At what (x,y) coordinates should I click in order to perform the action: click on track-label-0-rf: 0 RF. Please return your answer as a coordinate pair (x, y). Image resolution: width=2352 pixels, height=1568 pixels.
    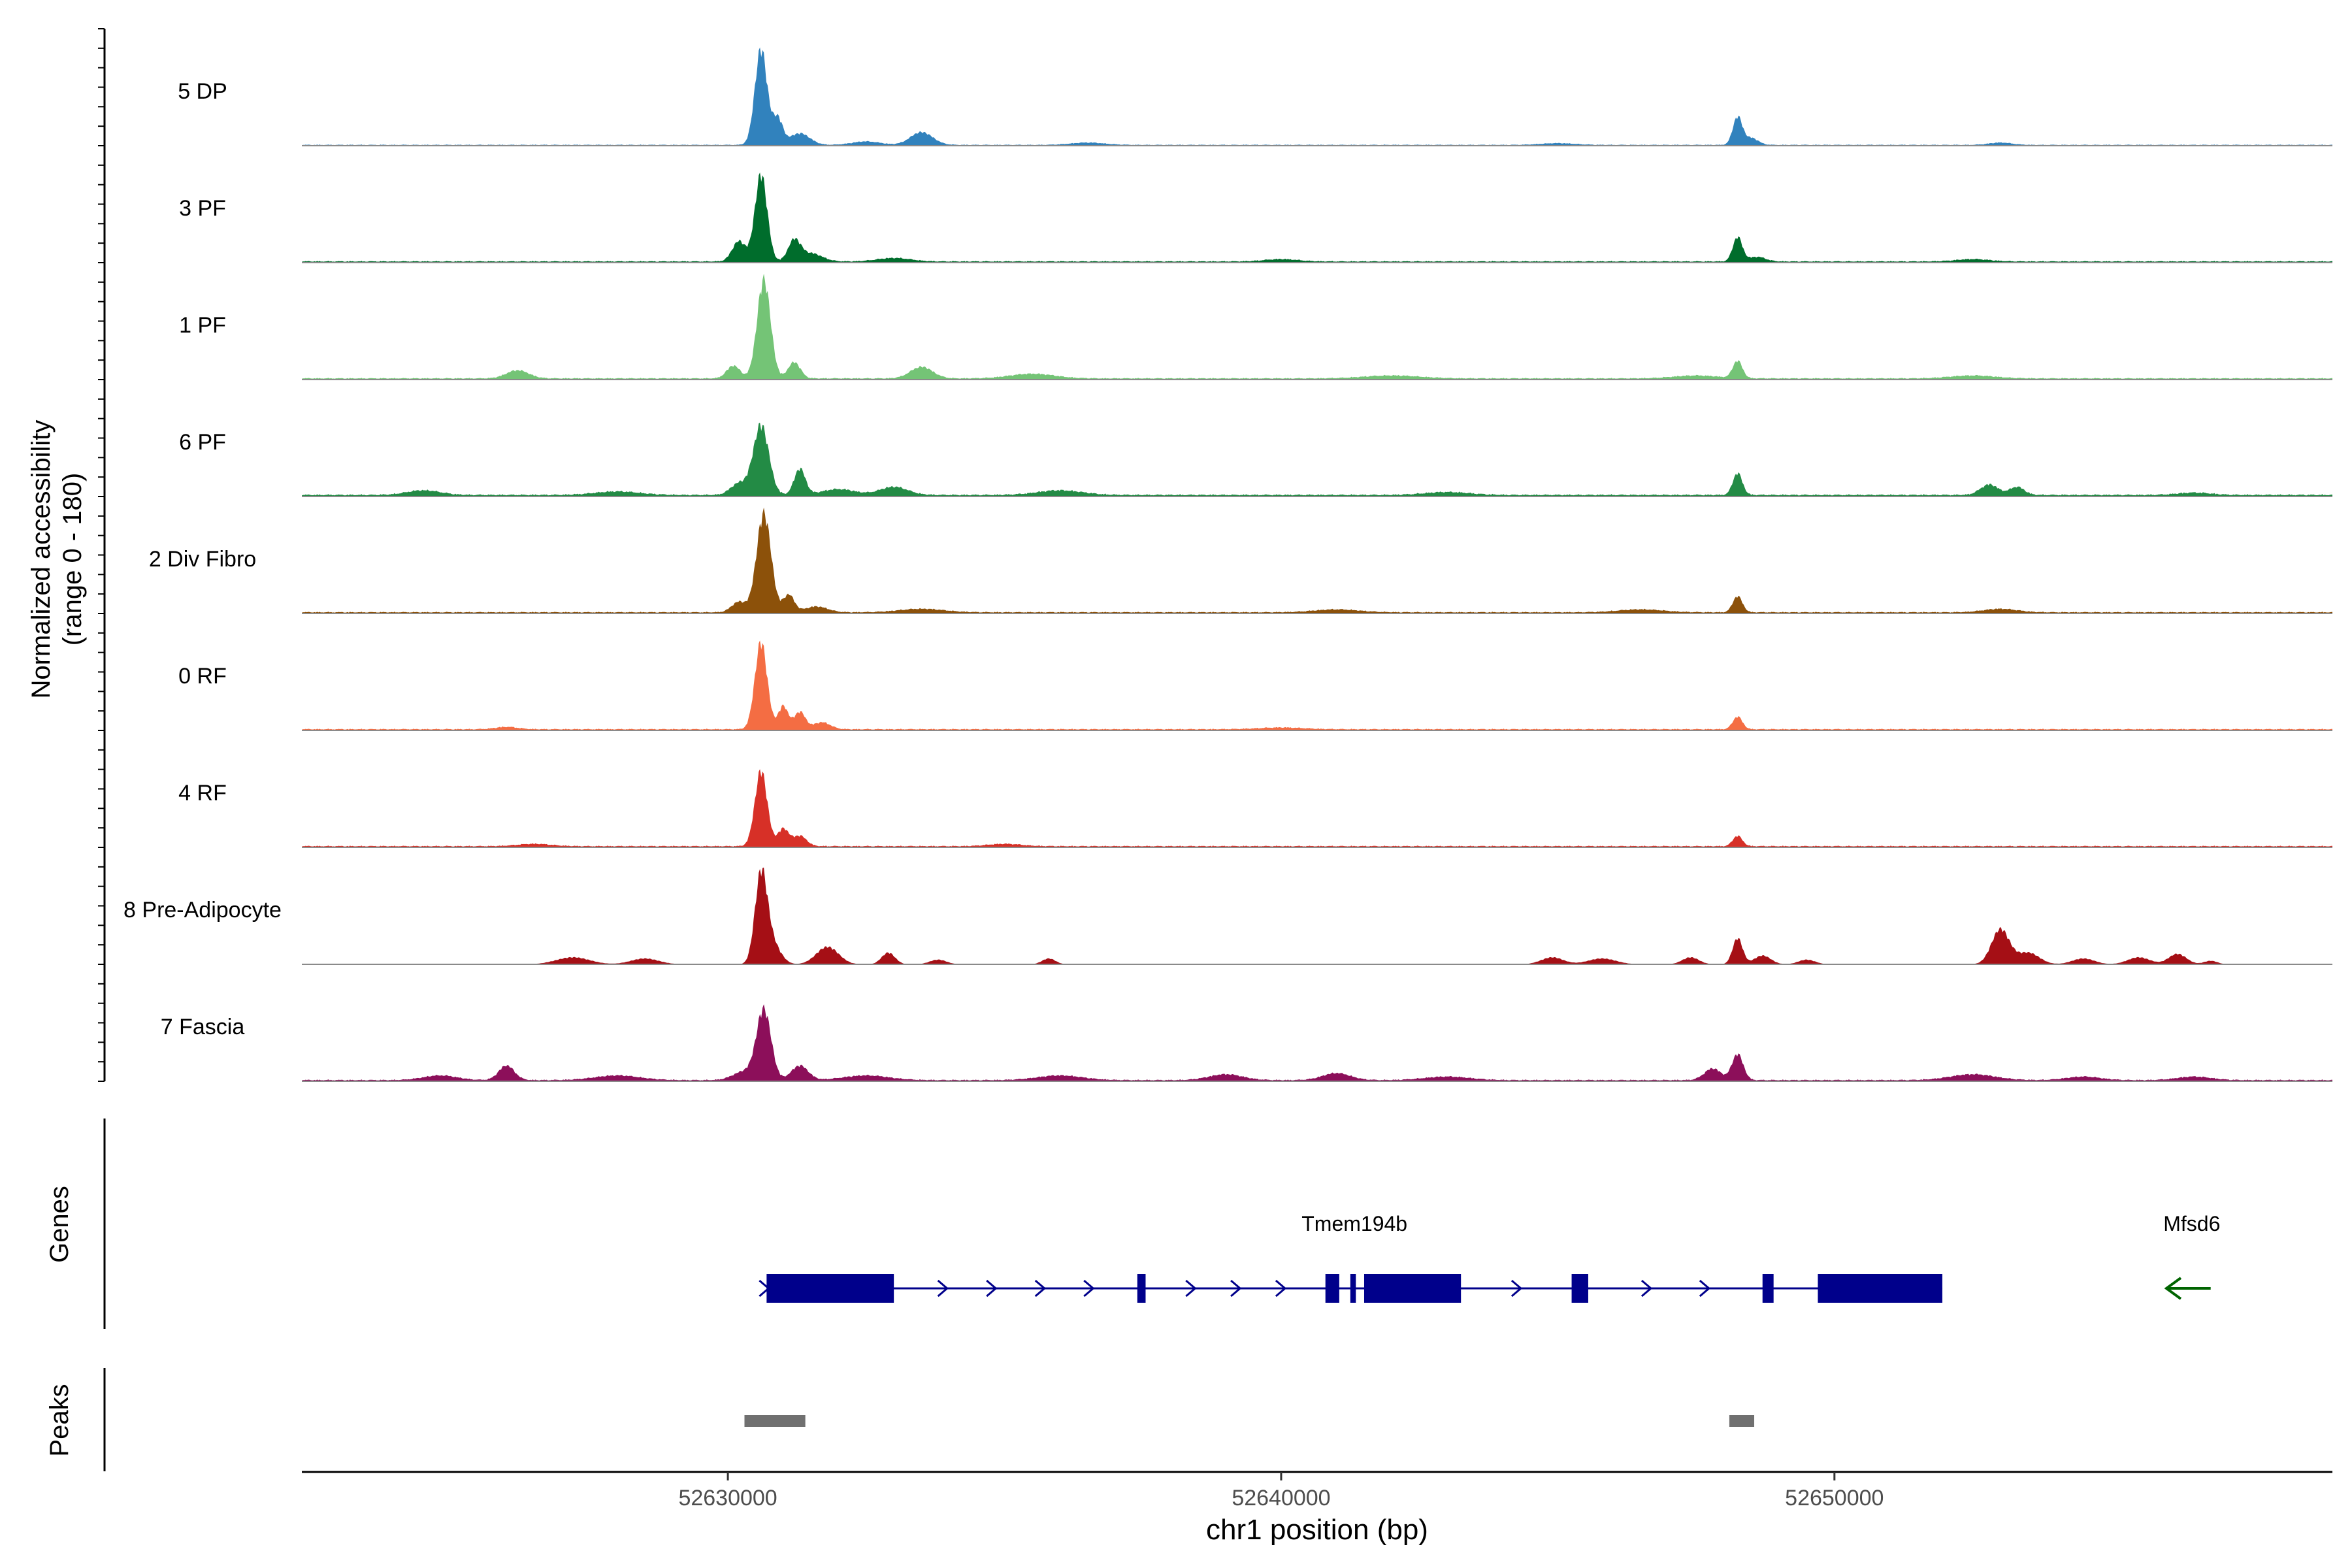
    Looking at the image, I should click on (202, 676).